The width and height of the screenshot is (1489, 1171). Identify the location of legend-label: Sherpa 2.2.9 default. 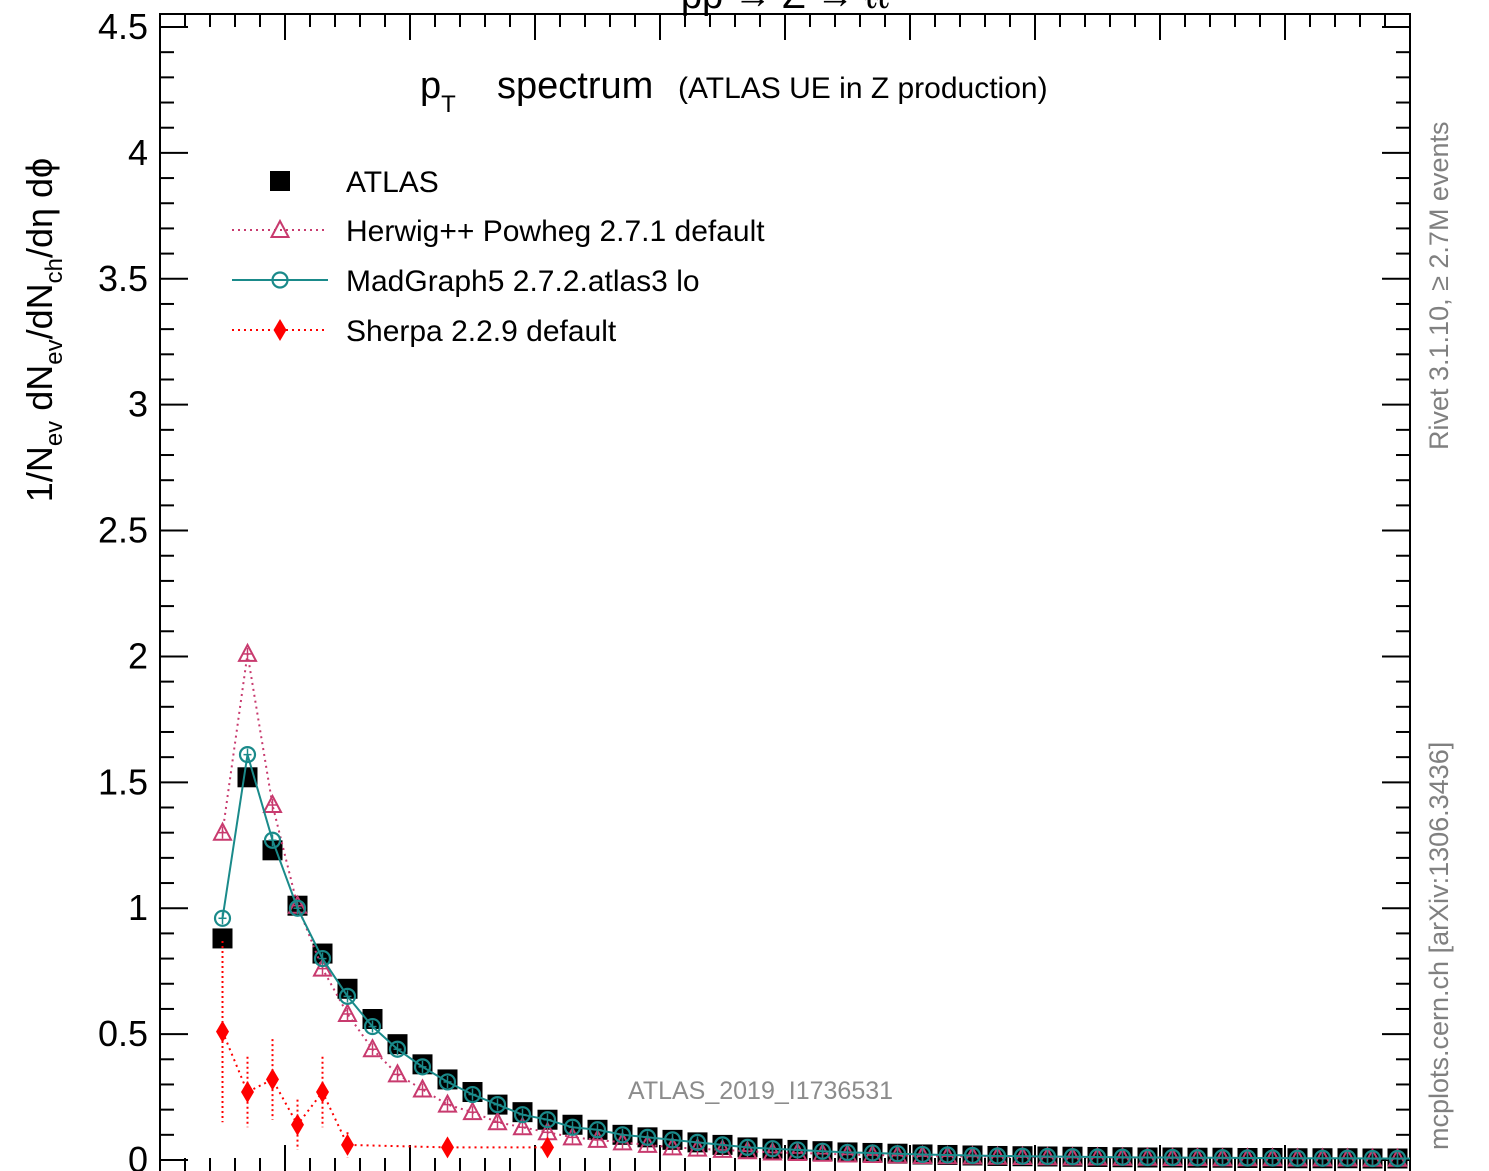
(481, 331).